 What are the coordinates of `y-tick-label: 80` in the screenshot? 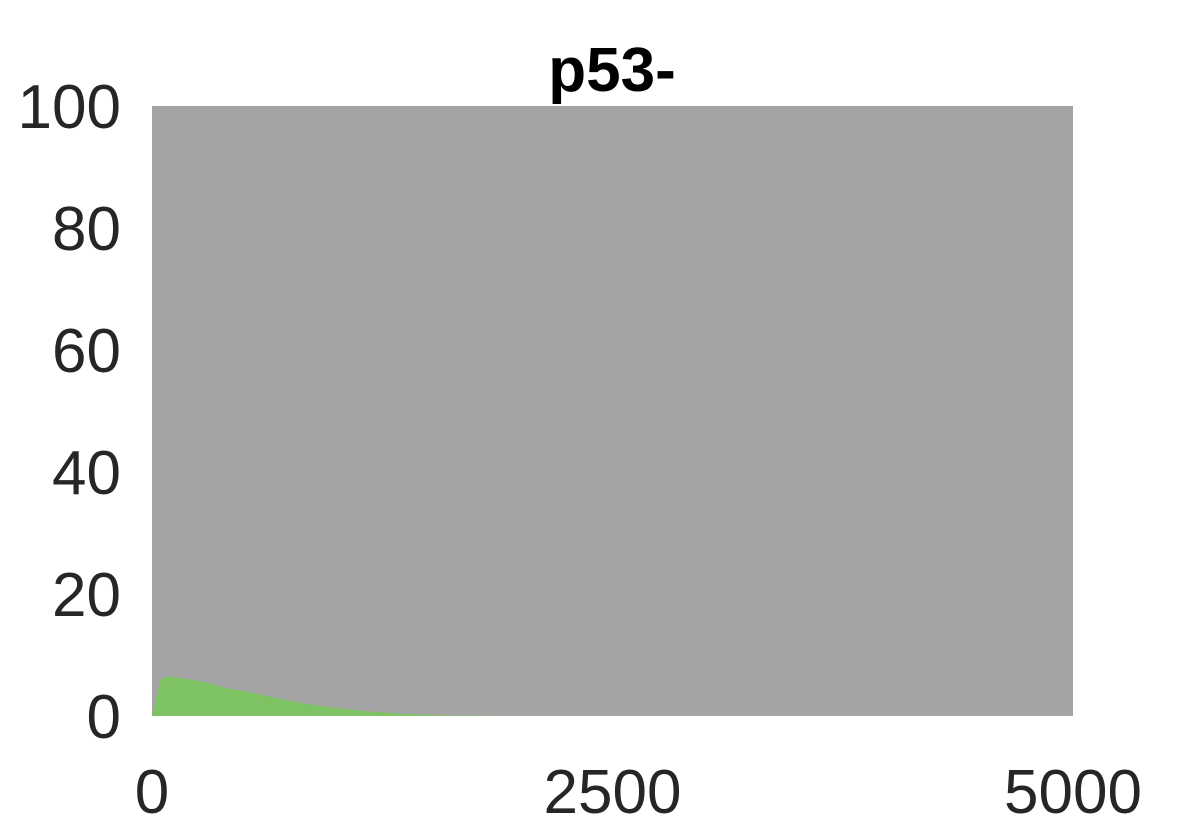 It's located at (86, 229).